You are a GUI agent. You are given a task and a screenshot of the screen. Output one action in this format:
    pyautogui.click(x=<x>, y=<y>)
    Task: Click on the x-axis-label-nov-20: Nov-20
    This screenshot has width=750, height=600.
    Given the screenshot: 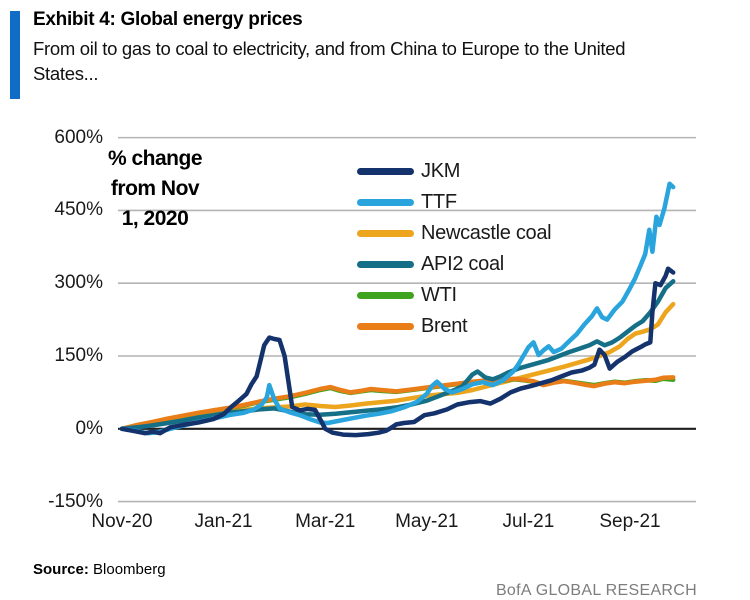 What is the action you would take?
    pyautogui.click(x=122, y=521)
    